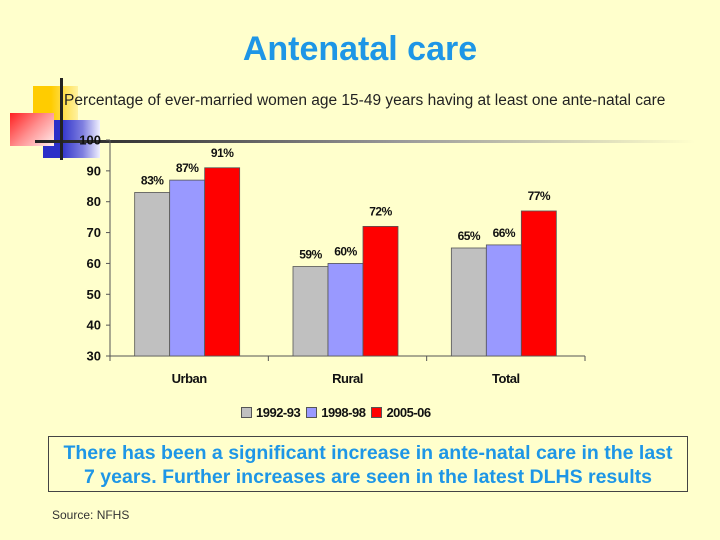 Image resolution: width=720 pixels, height=540 pixels. I want to click on logo-vertical-line, so click(61, 119).